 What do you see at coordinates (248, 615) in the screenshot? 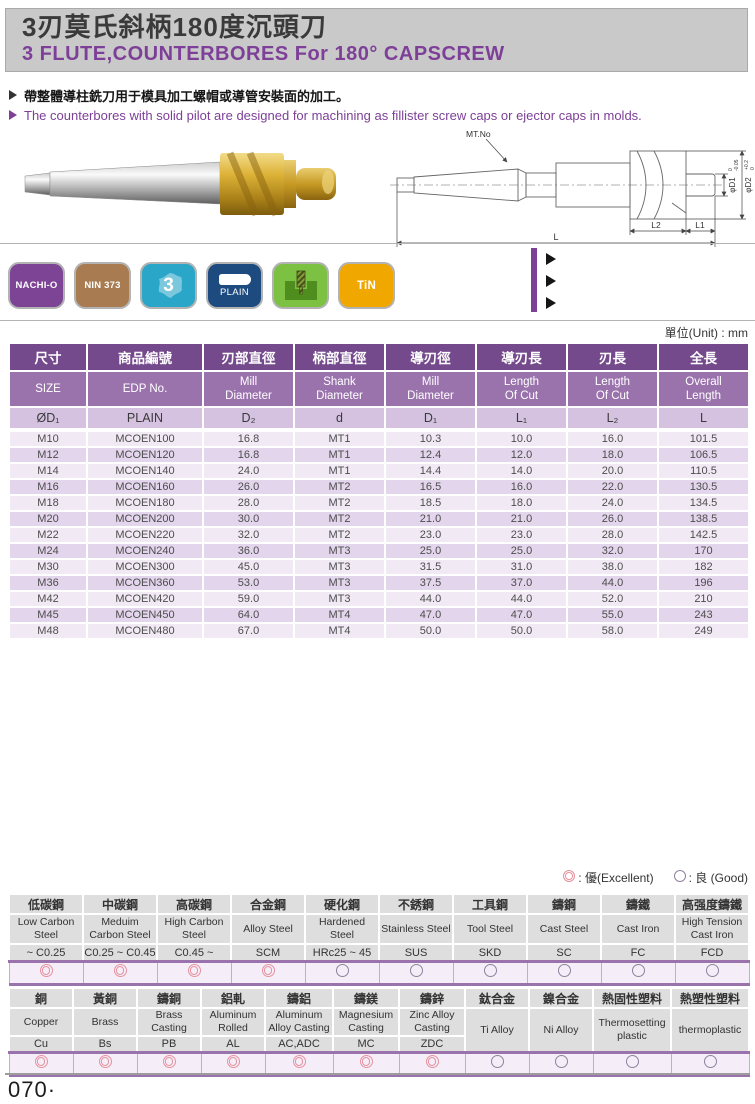
I see `spec-cell: 64.0` at bounding box center [248, 615].